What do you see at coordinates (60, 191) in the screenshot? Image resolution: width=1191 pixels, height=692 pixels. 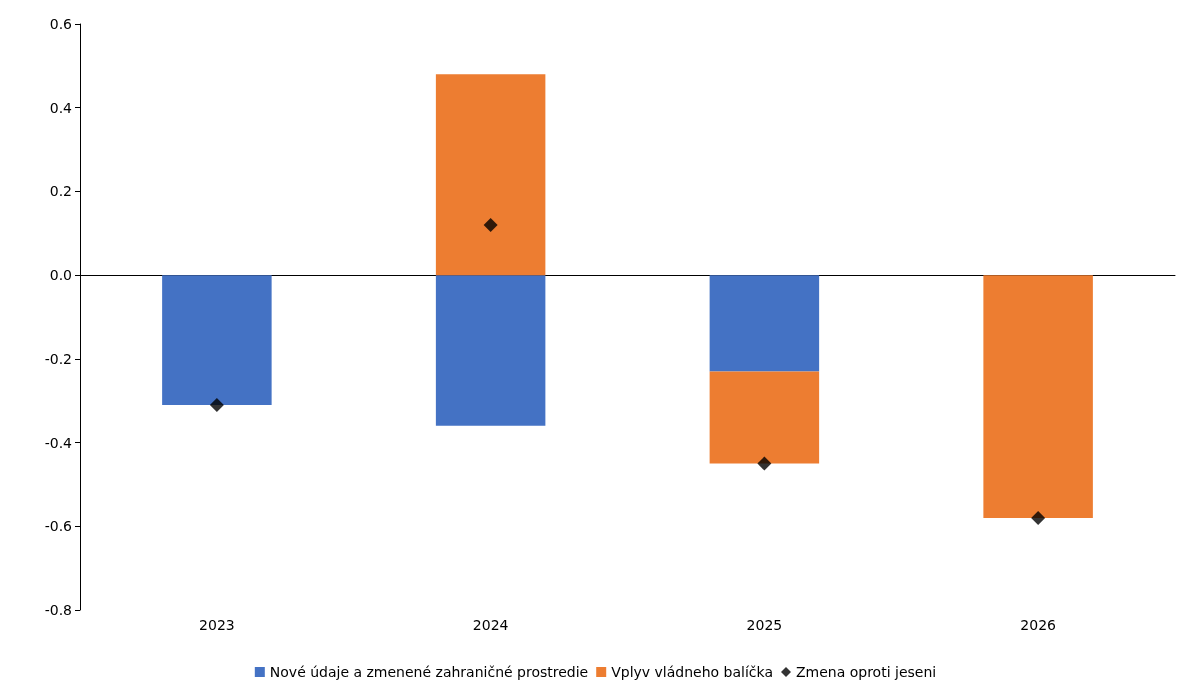 I see `y-tick-label: 0.2` at bounding box center [60, 191].